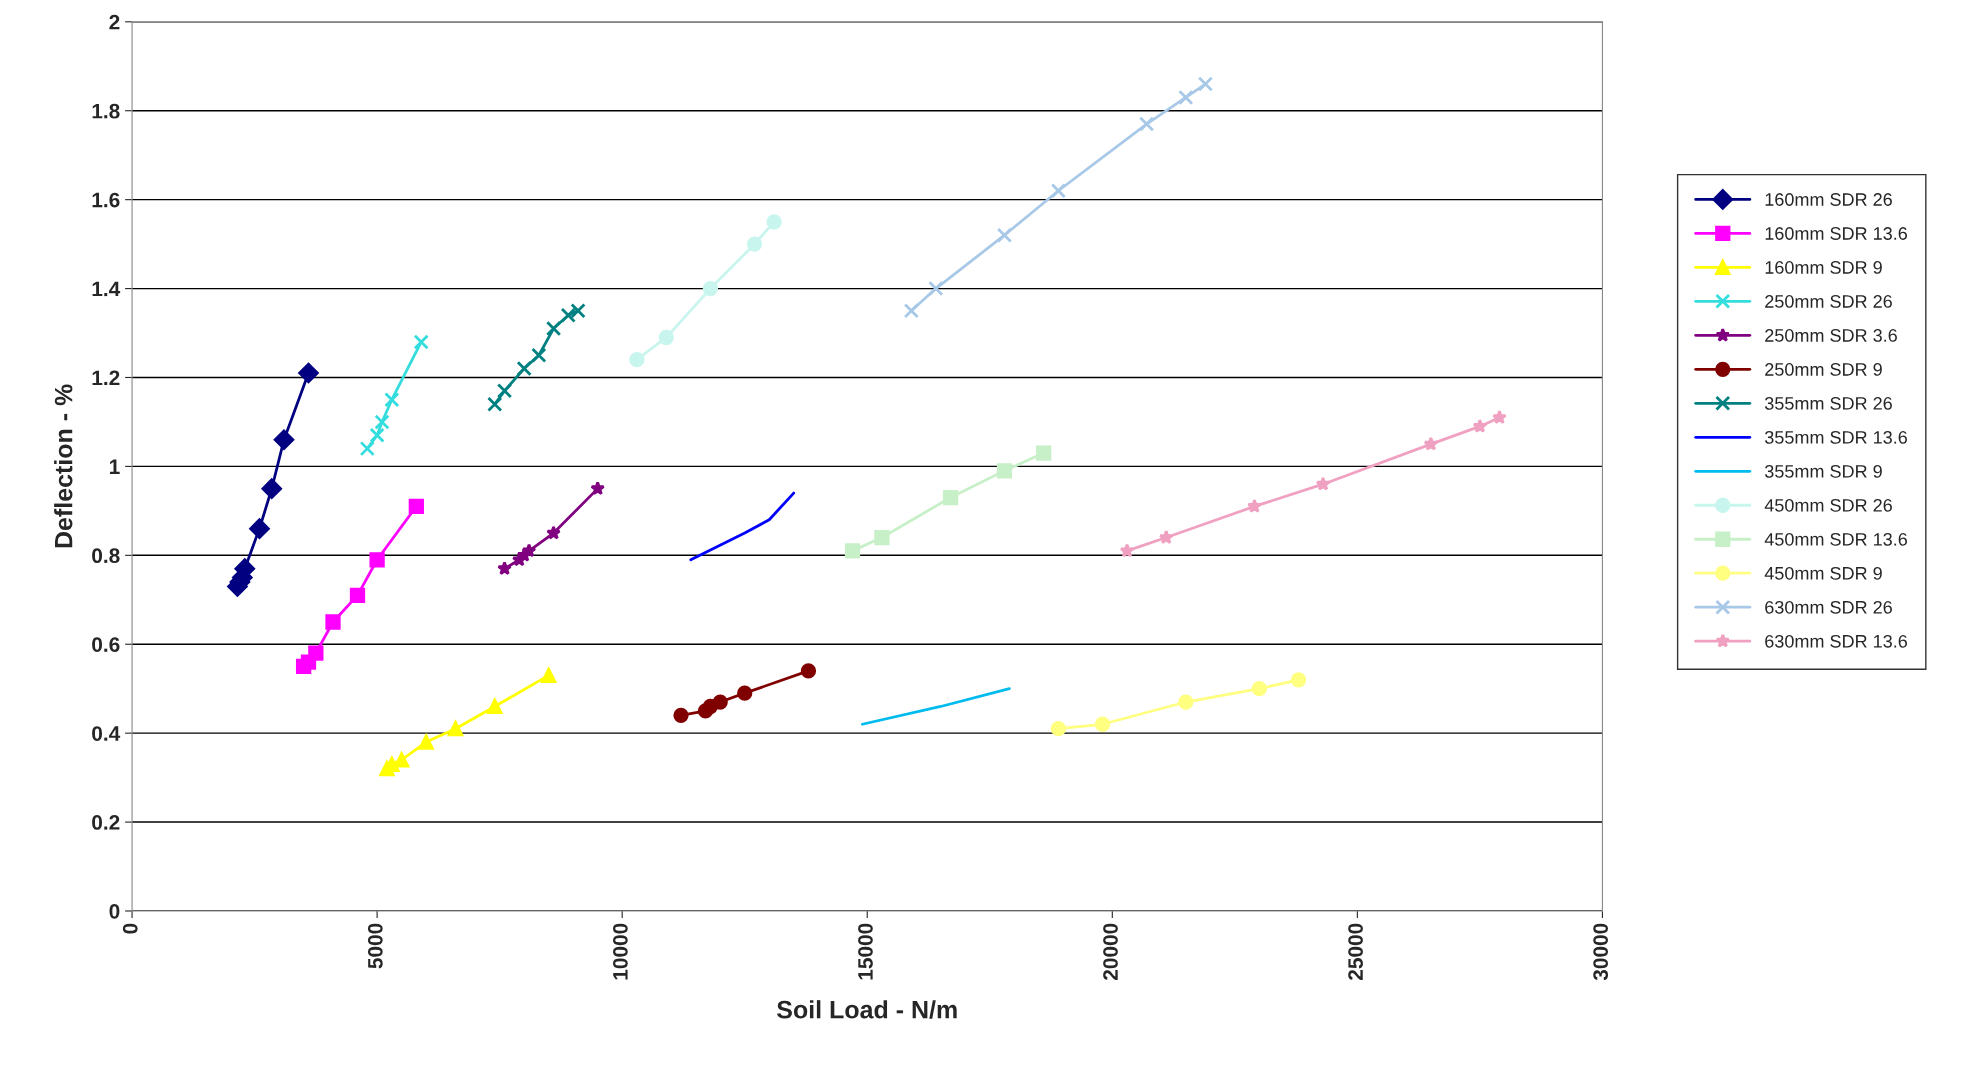 Image resolution: width=1971 pixels, height=1091 pixels. I want to click on y-tick-label: 0.2, so click(106, 822).